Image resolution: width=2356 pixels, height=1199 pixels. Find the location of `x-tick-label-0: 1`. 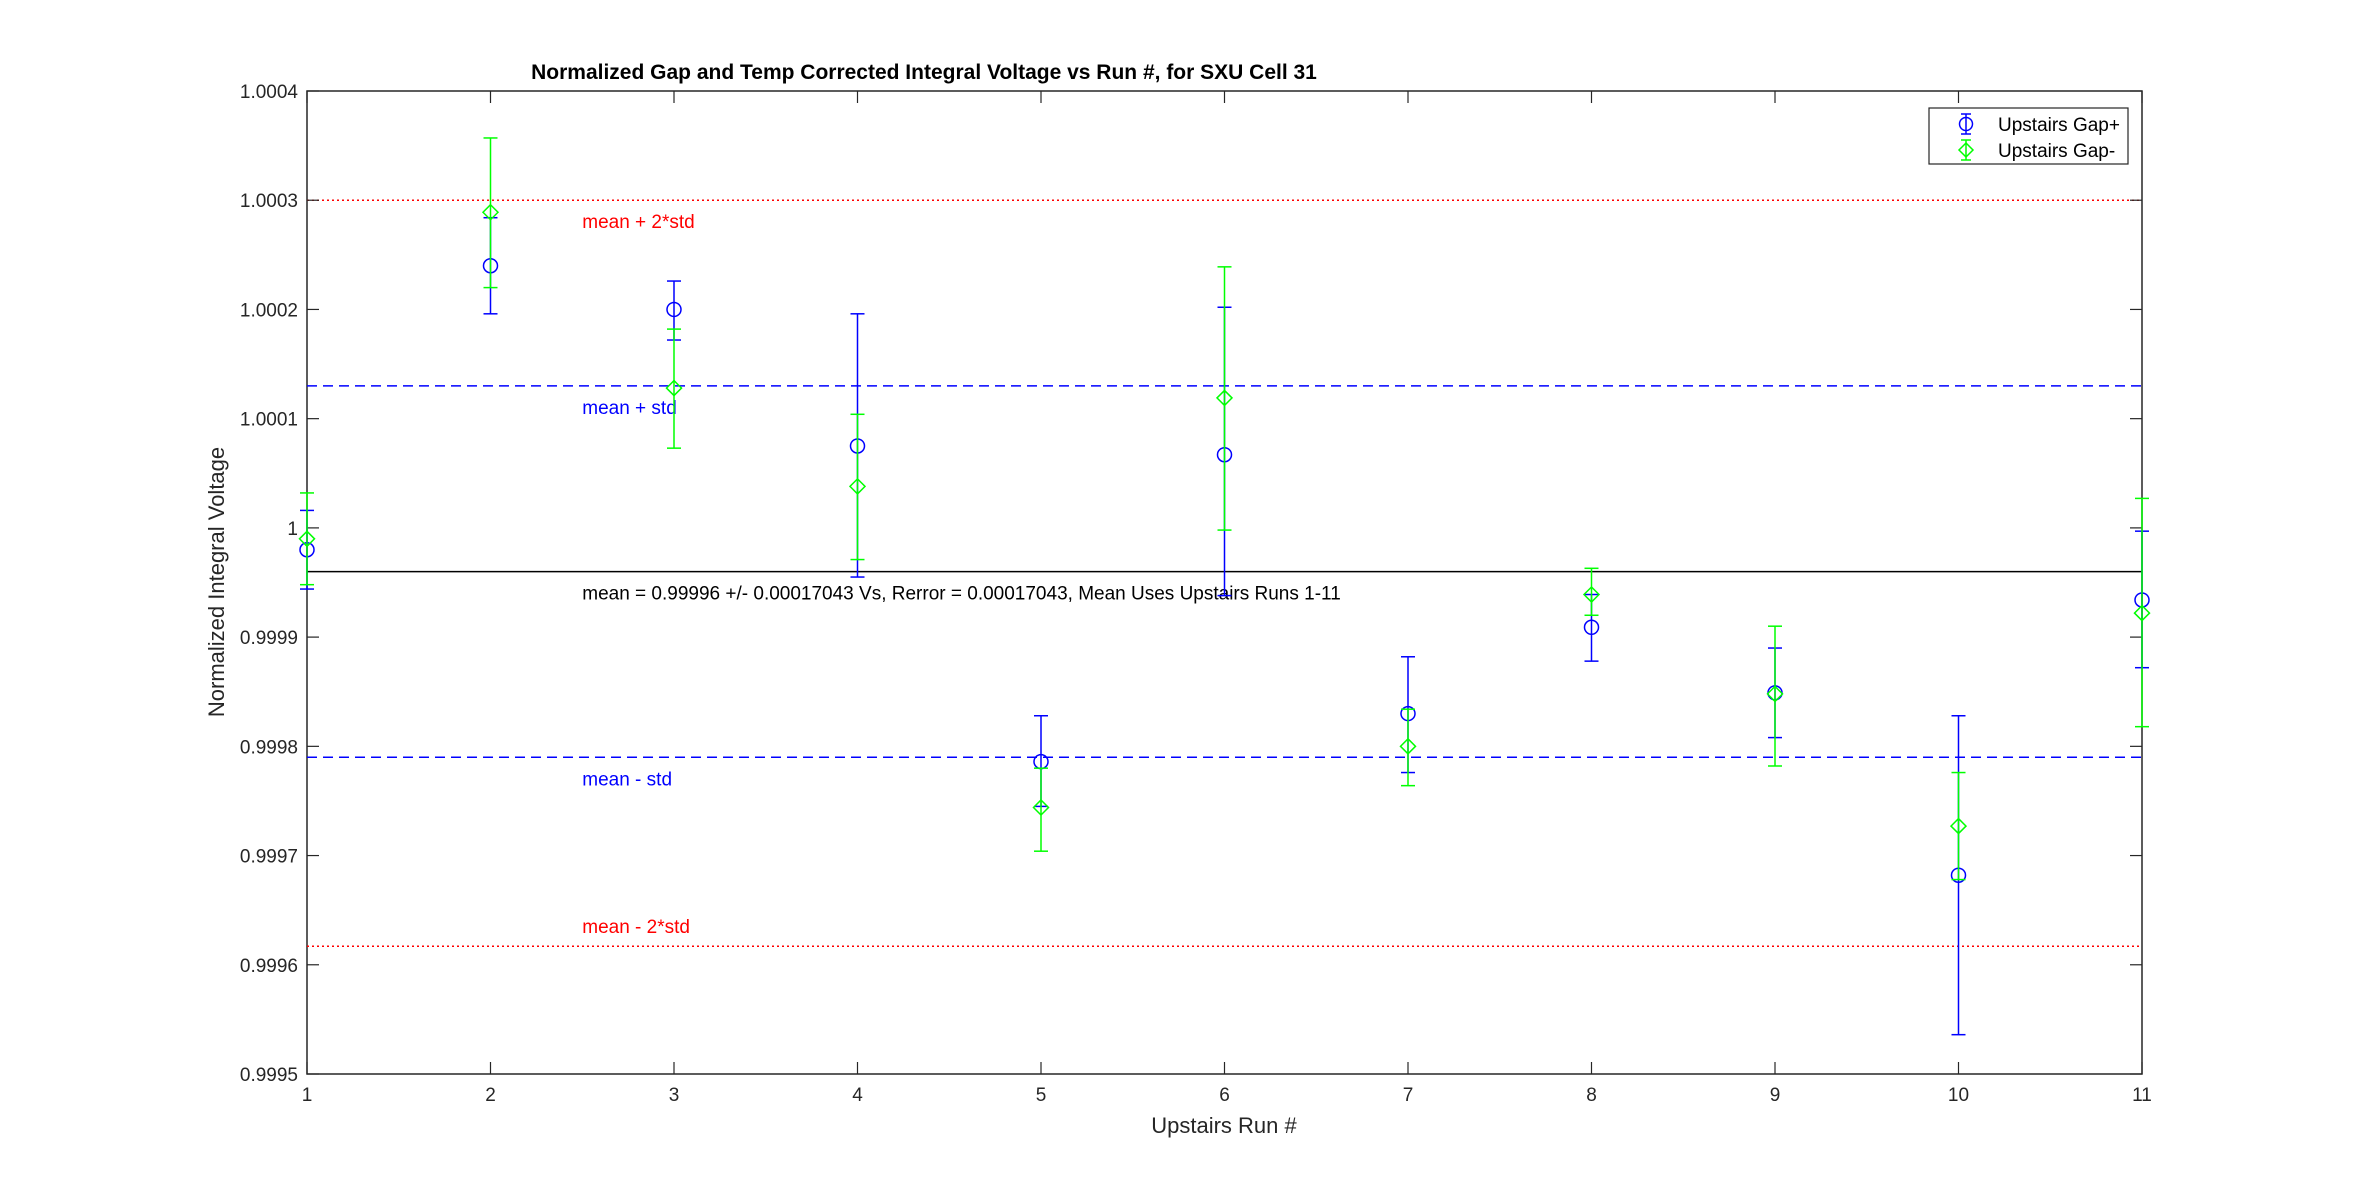

x-tick-label-0: 1 is located at coordinates (307, 1095).